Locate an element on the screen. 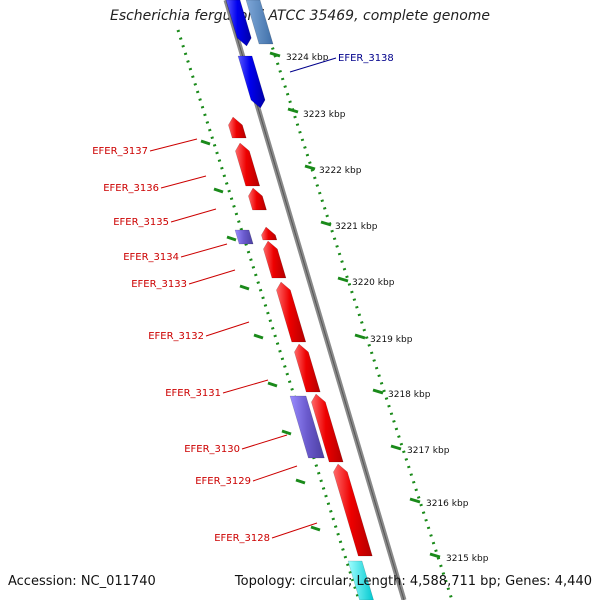 This screenshot has height=600, width=600. kbp-tick-label: 3224 kbp is located at coordinates (307, 58).